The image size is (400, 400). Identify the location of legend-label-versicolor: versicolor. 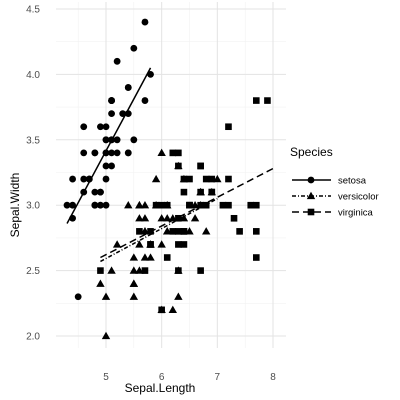
(358, 197).